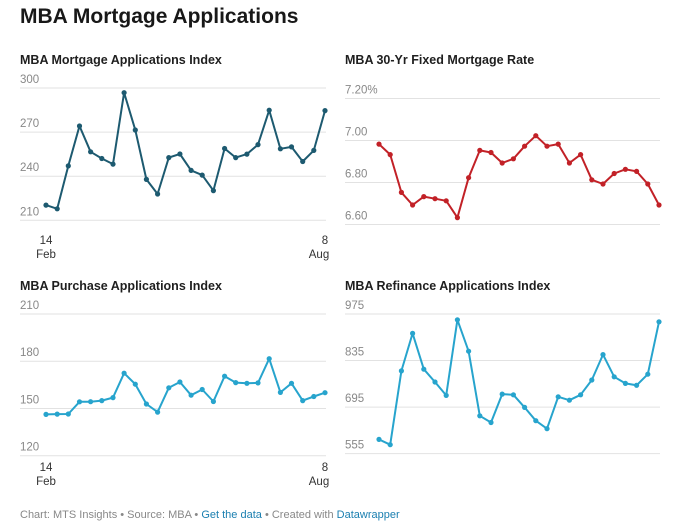  Describe the element at coordinates (29, 448) in the screenshot. I see `y-tick-label: 120` at that location.